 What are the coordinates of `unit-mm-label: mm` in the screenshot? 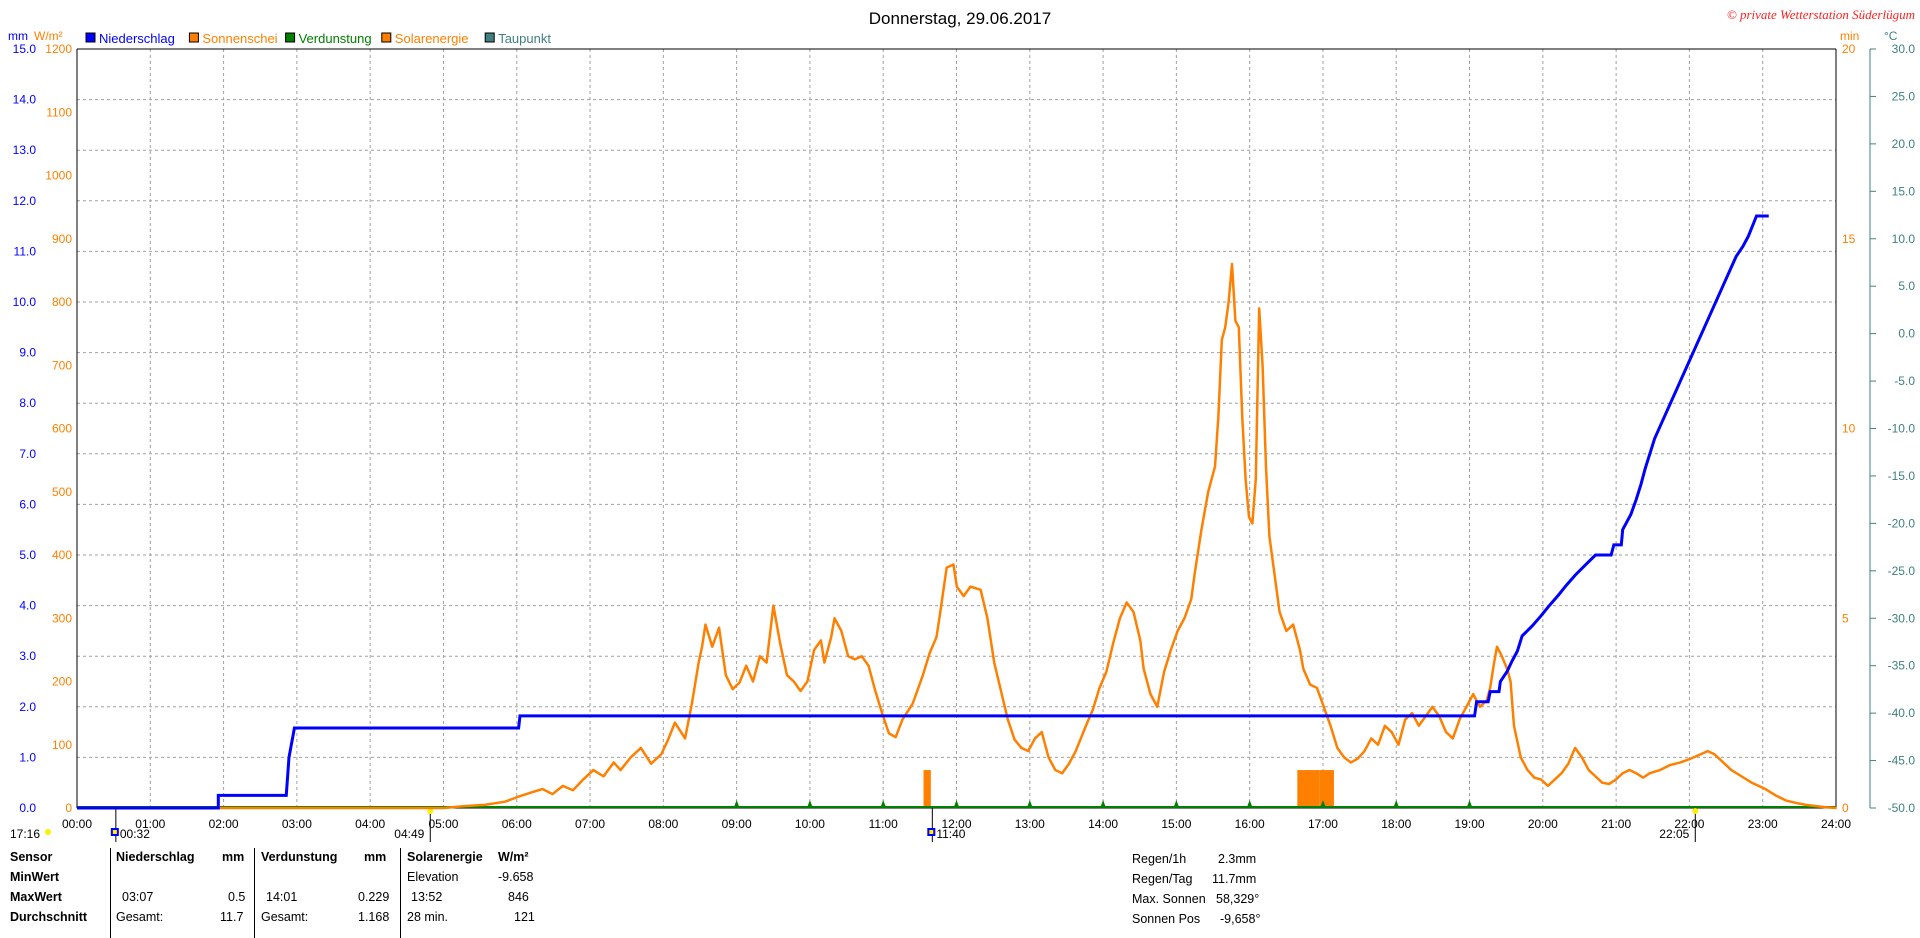 It's located at (18, 36).